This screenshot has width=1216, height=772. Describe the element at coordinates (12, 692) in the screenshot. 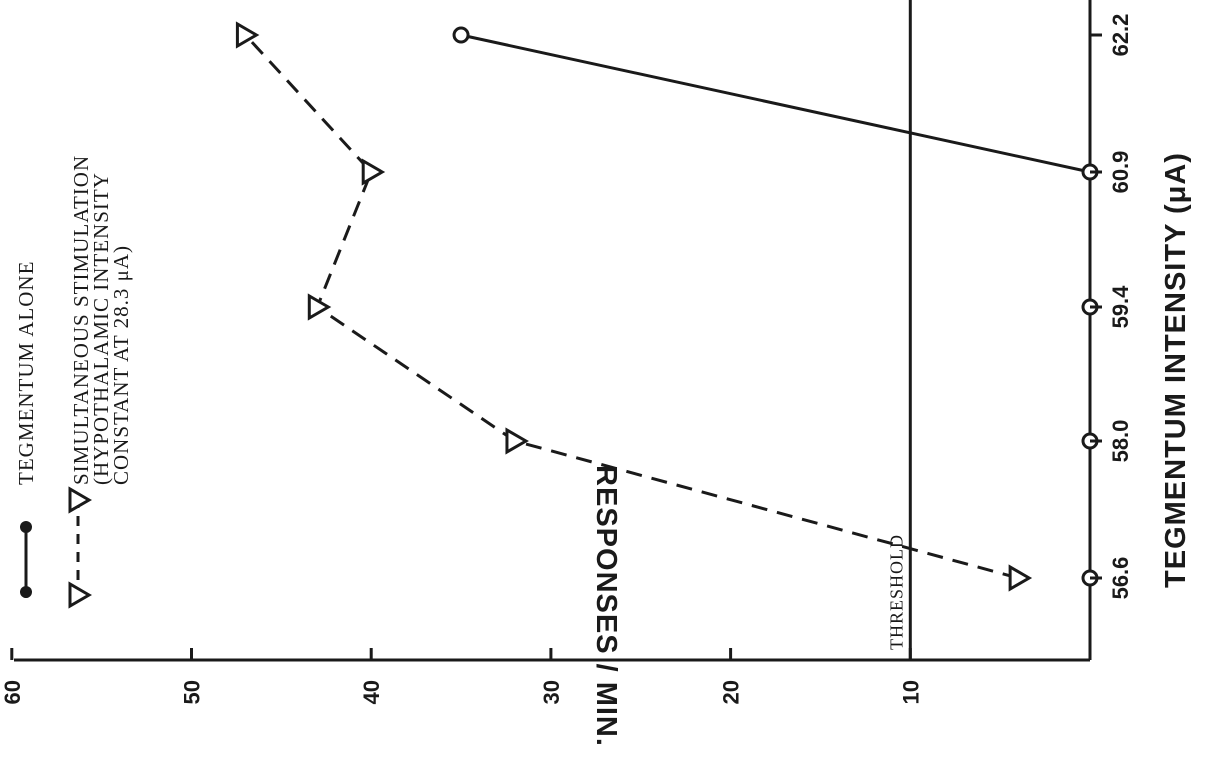

I see `value-tick-label: 60` at that location.